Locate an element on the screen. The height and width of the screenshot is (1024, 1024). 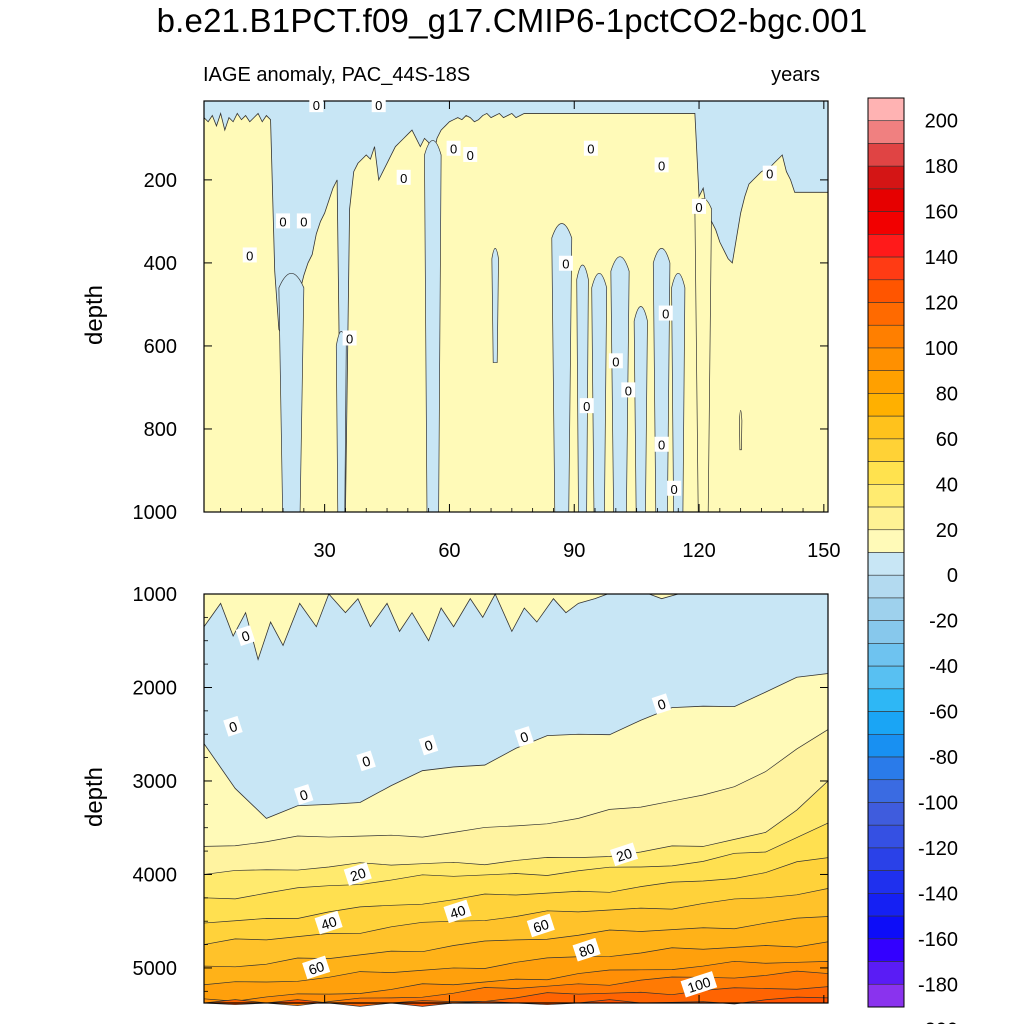
lower-y-axis-label: depth is located at coordinates (94, 797).